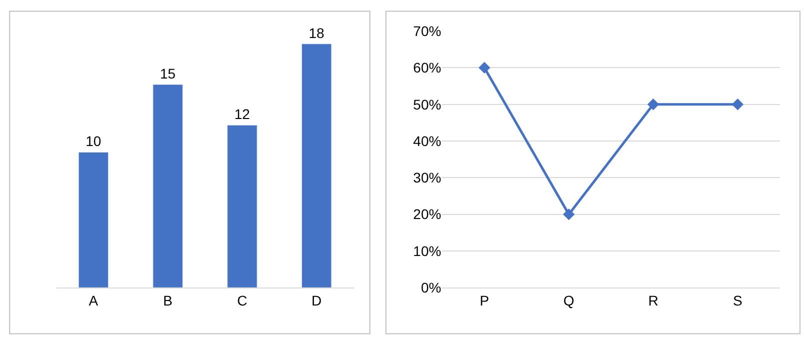 This screenshot has height=345, width=804. What do you see at coordinates (94, 141) in the screenshot?
I see `data-label: 10` at bounding box center [94, 141].